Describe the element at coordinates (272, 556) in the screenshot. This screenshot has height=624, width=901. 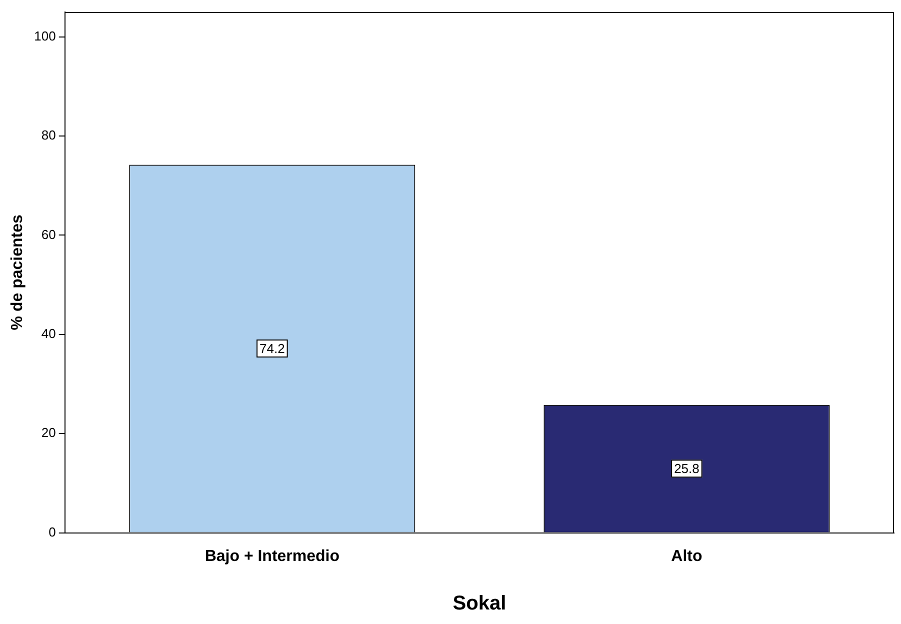
I see `x-tick-label: Bajo + Intermedio` at that location.